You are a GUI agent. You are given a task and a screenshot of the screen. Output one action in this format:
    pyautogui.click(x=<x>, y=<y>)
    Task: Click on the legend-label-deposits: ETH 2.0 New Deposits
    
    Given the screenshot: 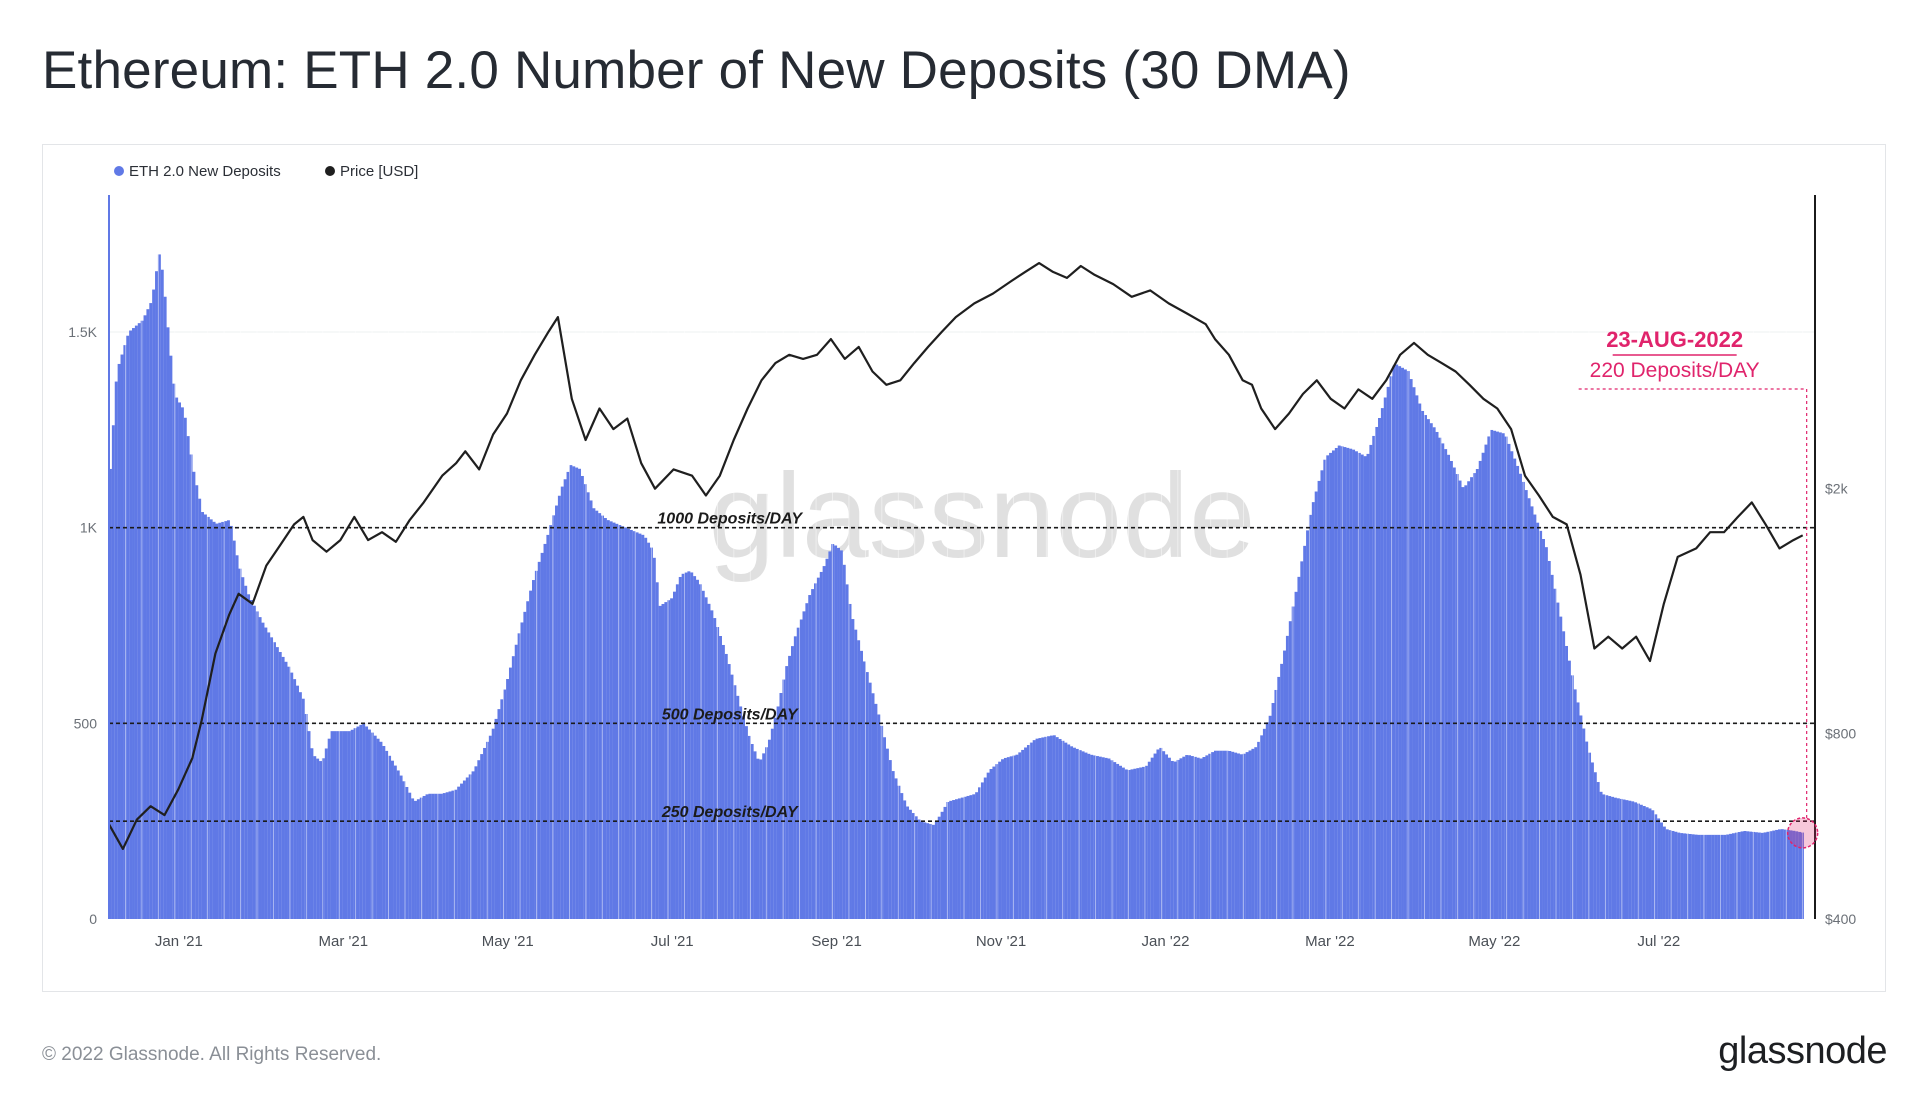 What is the action you would take?
    pyautogui.click(x=205, y=171)
    